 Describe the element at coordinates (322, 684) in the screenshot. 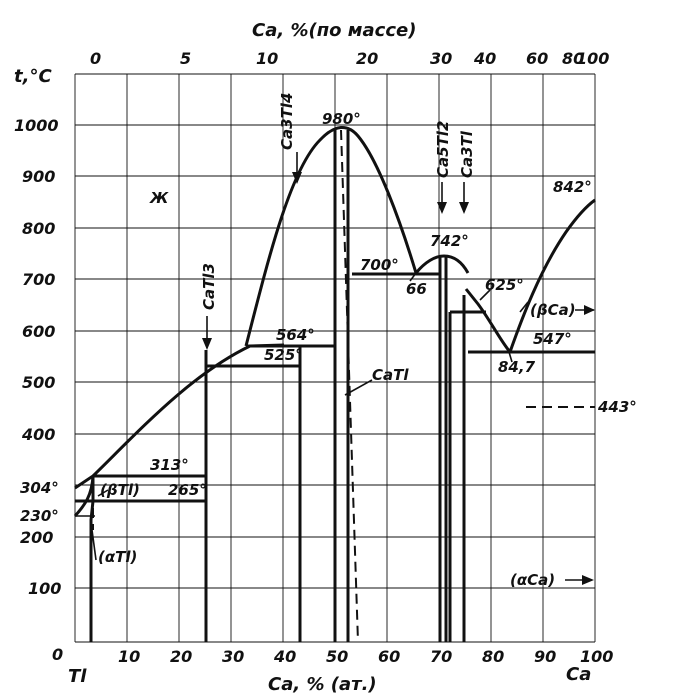

I see `x-bottom-axis-title: Ca, % (ат.)` at that location.